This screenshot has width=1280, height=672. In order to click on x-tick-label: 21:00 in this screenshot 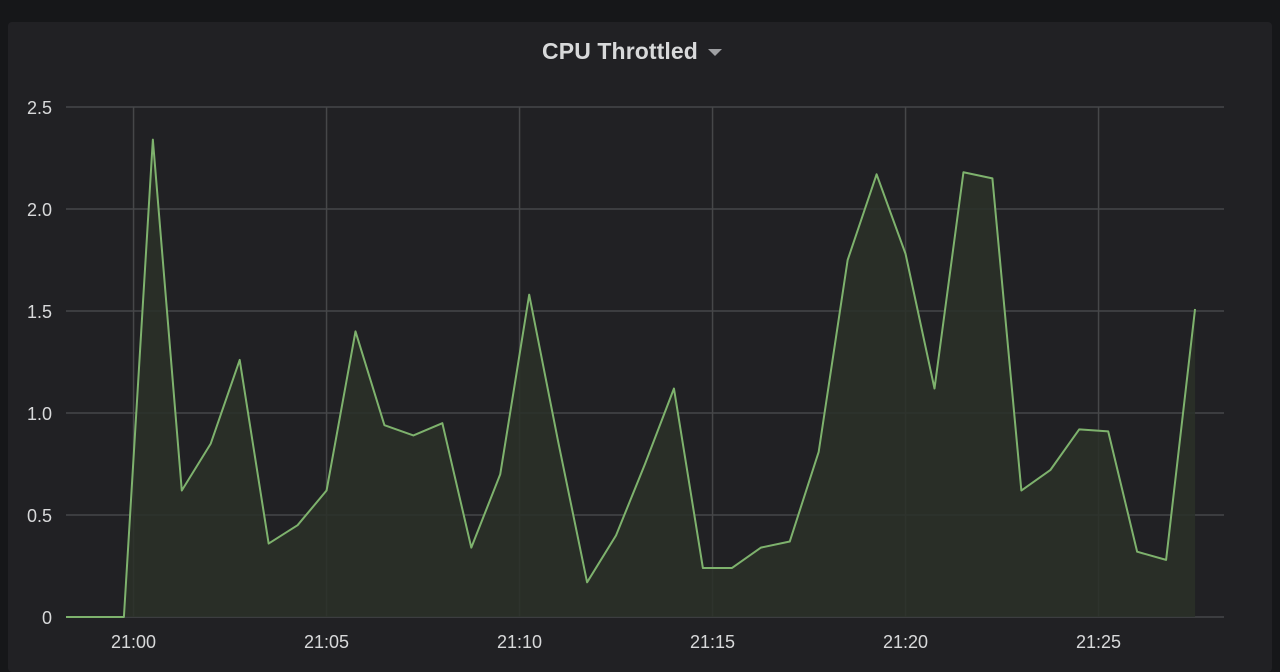, I will do `click(133, 642)`.